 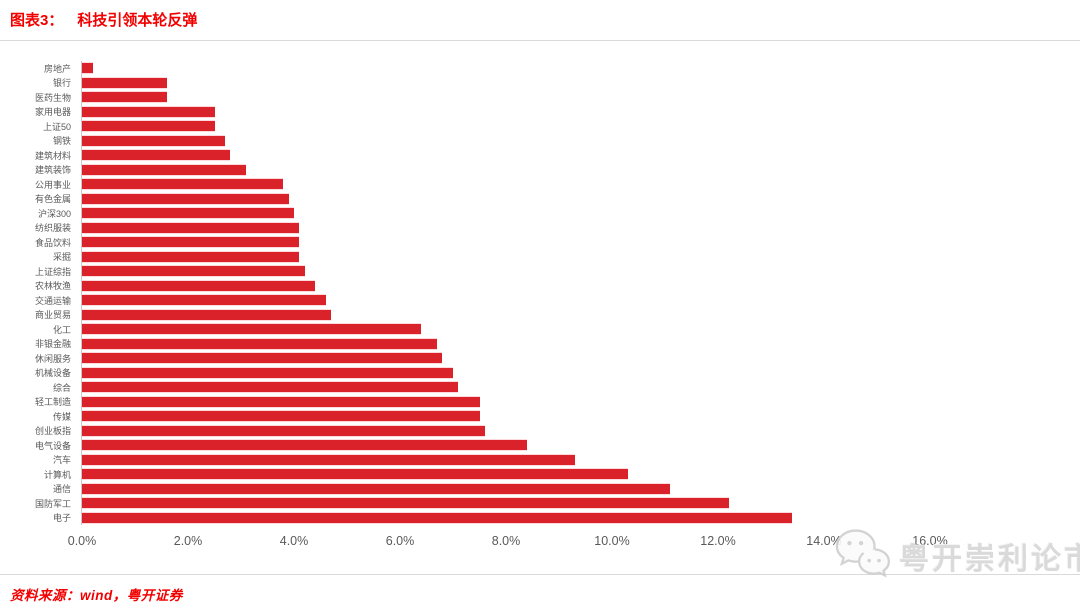 I want to click on category-label: 休闲服务, so click(x=52, y=358).